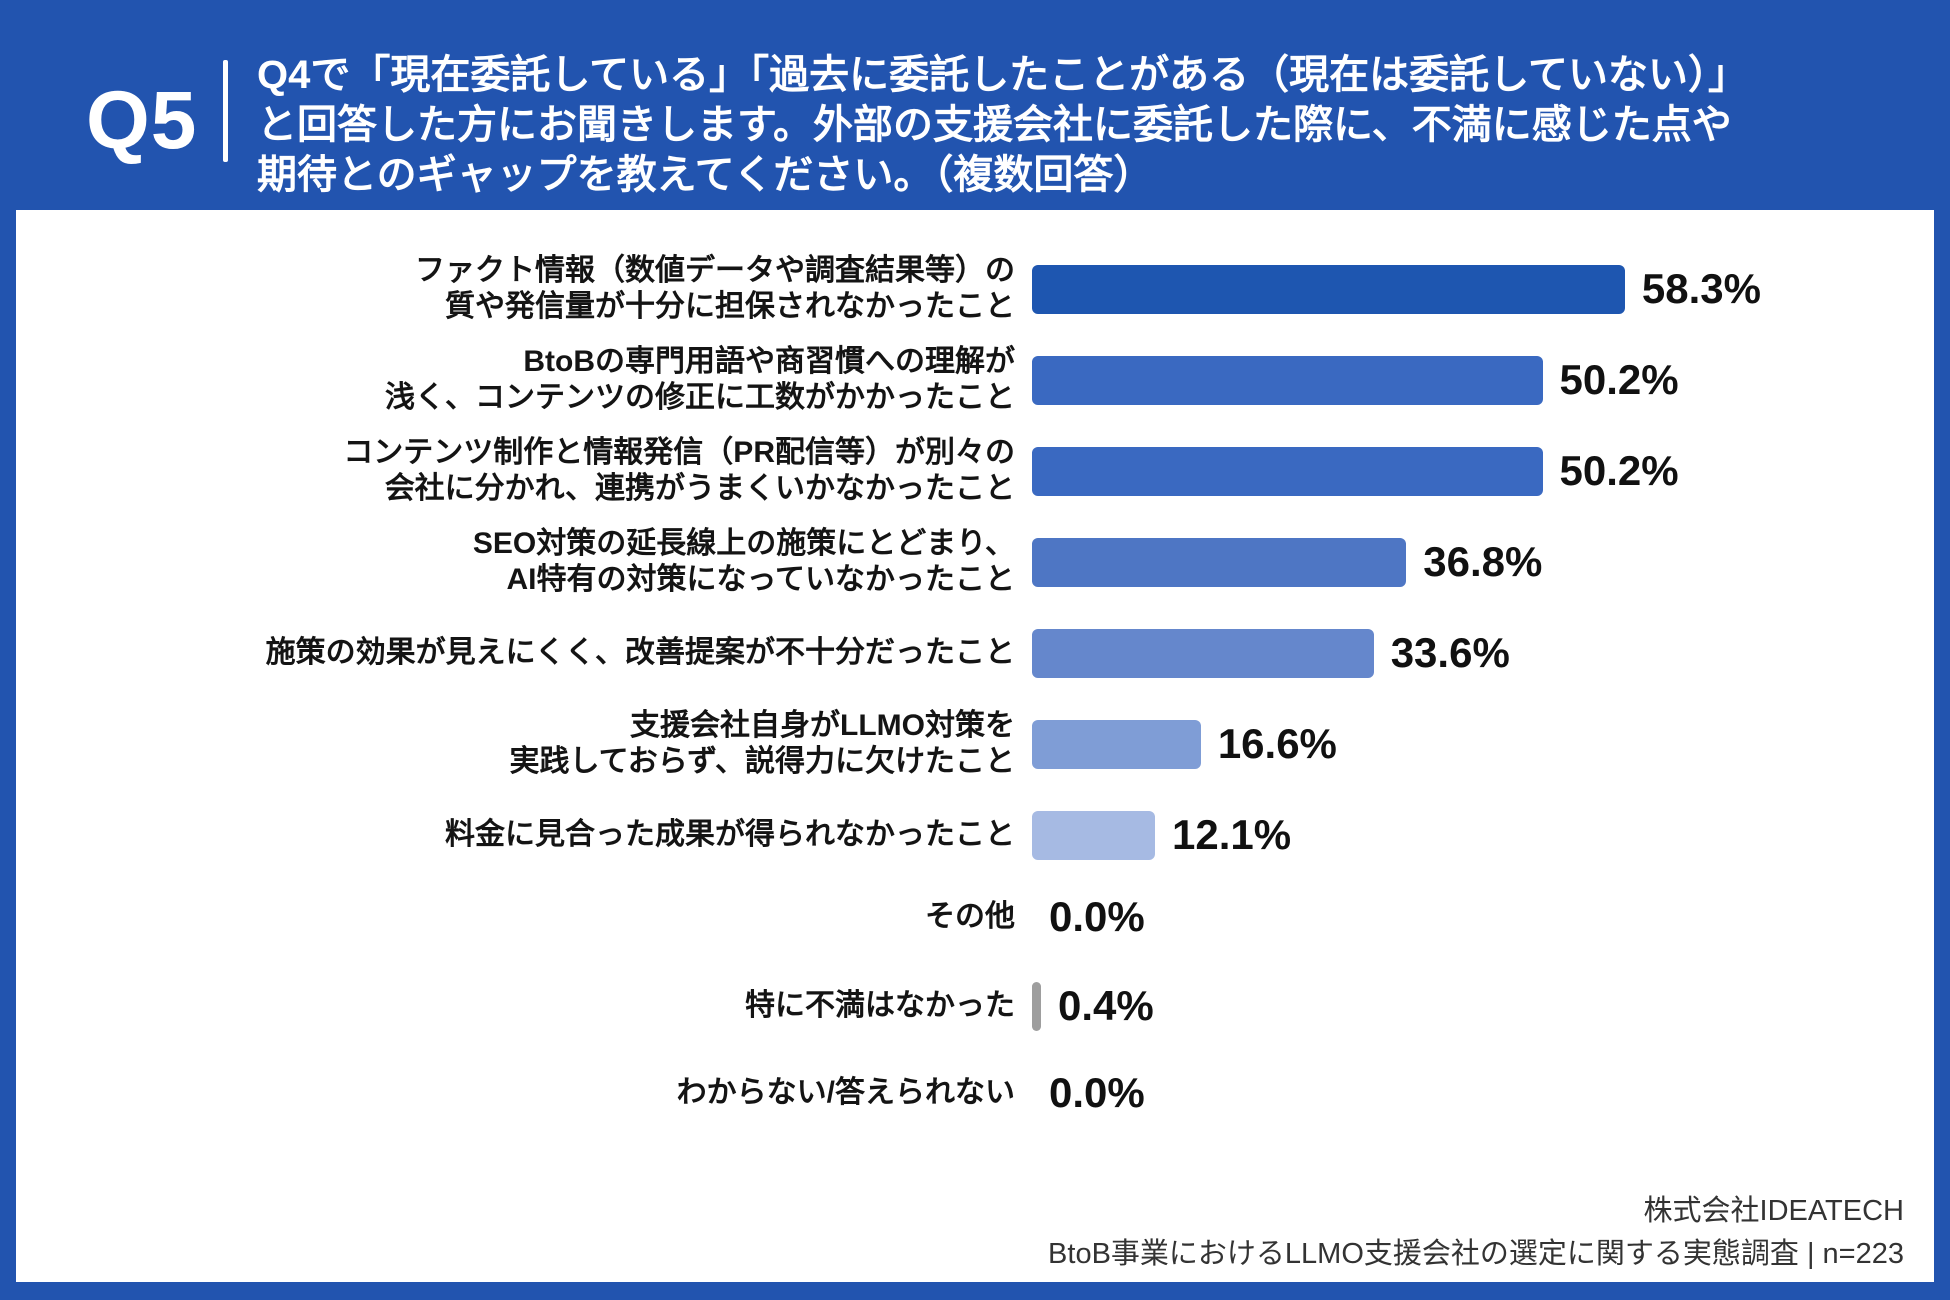  I want to click on chart-row: その他 0.0%, so click(975, 917).